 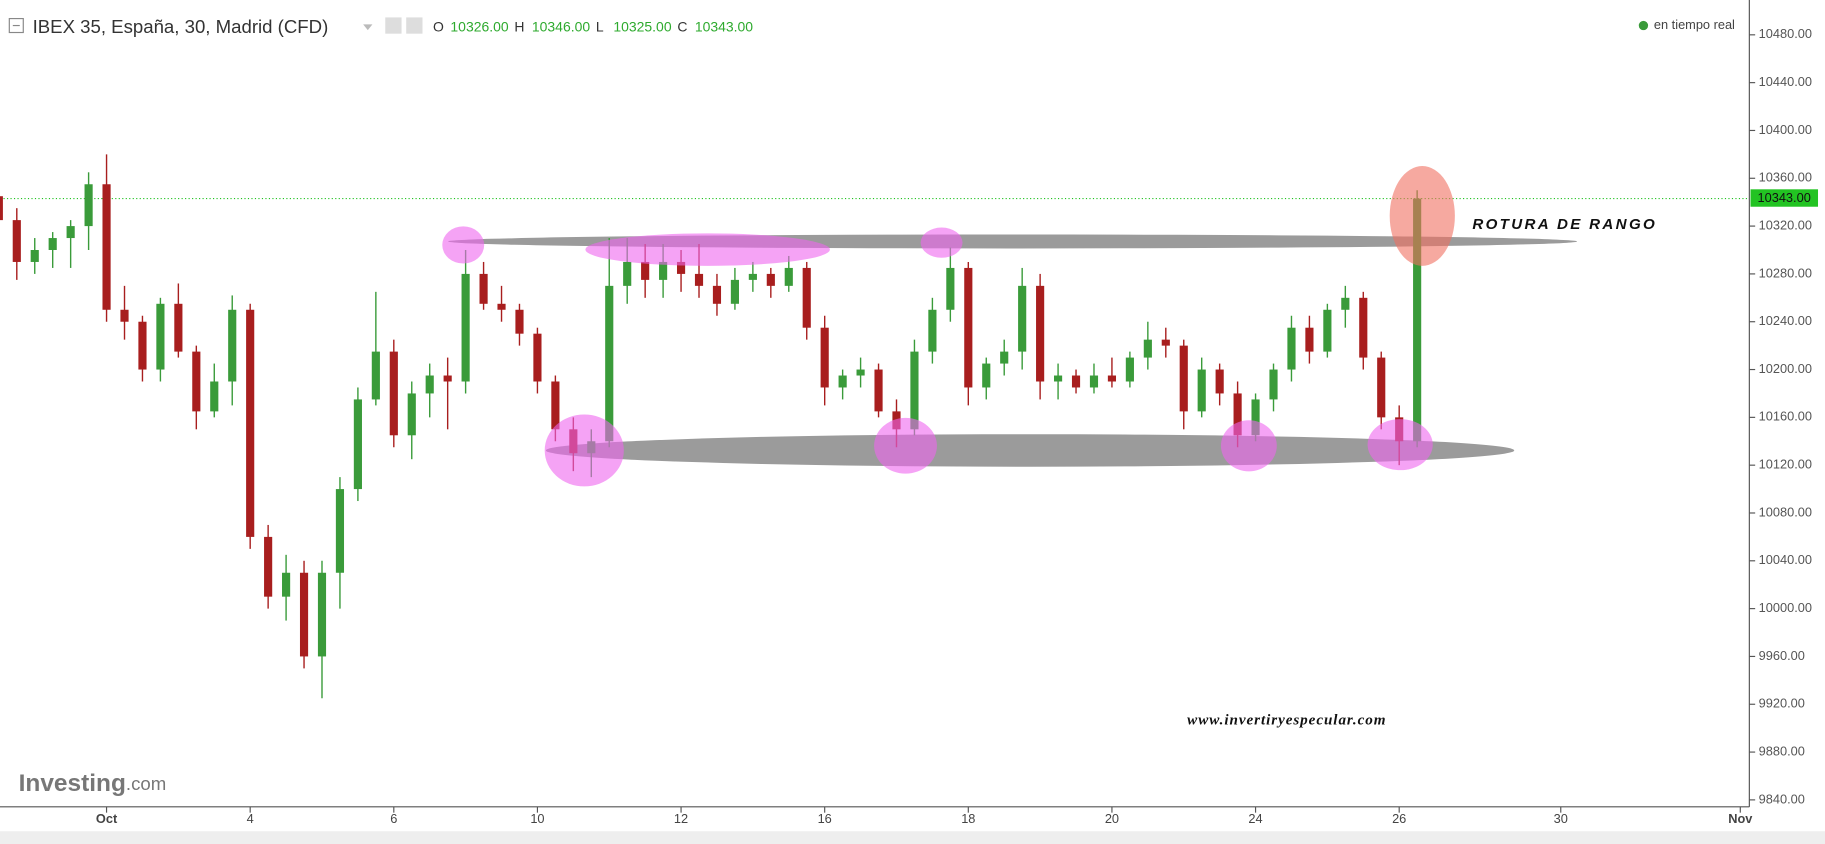 What do you see at coordinates (1785, 464) in the screenshot?
I see `y-tick-label: 10120.00` at bounding box center [1785, 464].